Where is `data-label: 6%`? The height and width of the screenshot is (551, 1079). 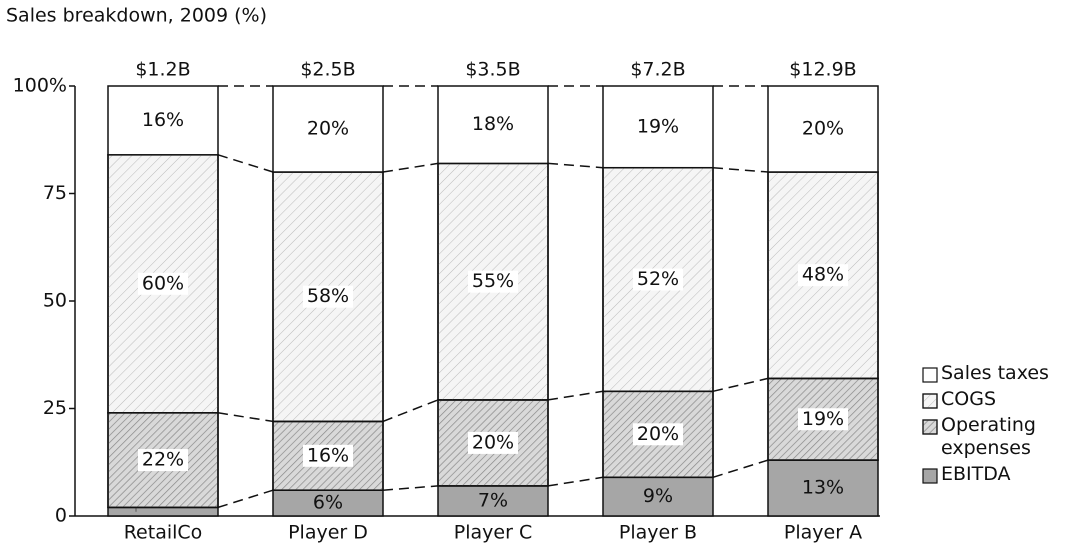
data-label: 6% is located at coordinates (328, 503).